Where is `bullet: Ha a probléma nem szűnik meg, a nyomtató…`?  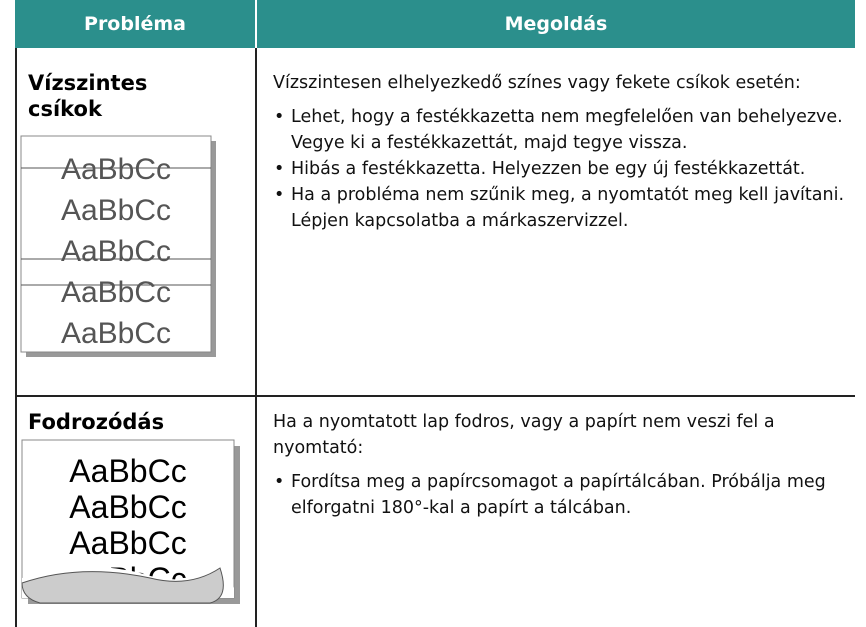 bullet: Ha a probléma nem szűnik meg, a nyomtató… is located at coordinates (561, 208).